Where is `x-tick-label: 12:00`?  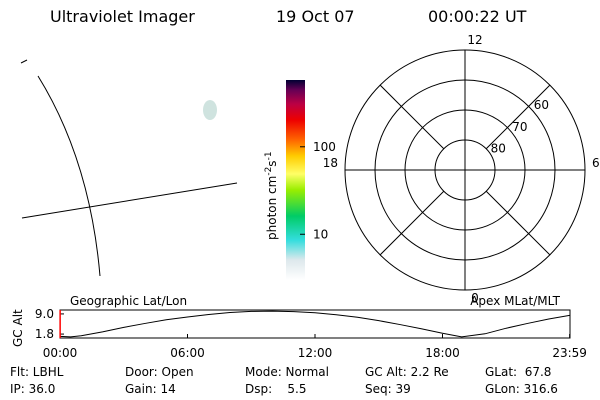
x-tick-label: 12:00 is located at coordinates (315, 353).